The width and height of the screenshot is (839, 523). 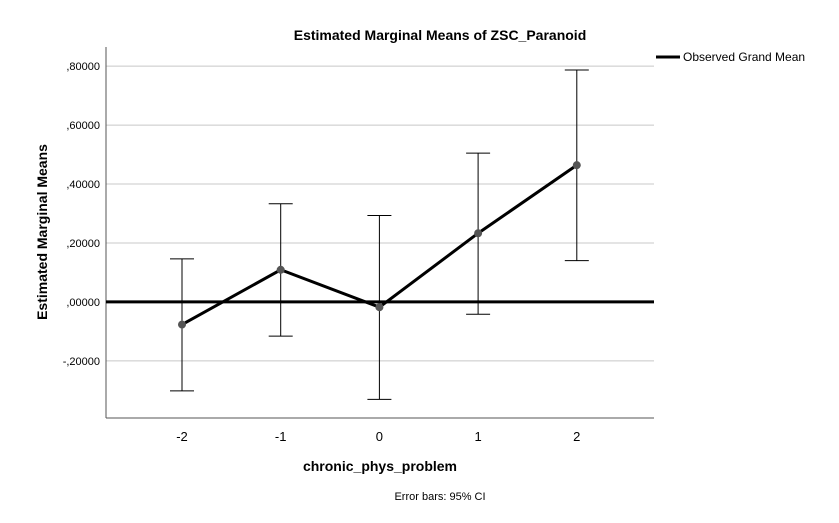 I want to click on x-tick-label: 2, so click(x=576, y=436).